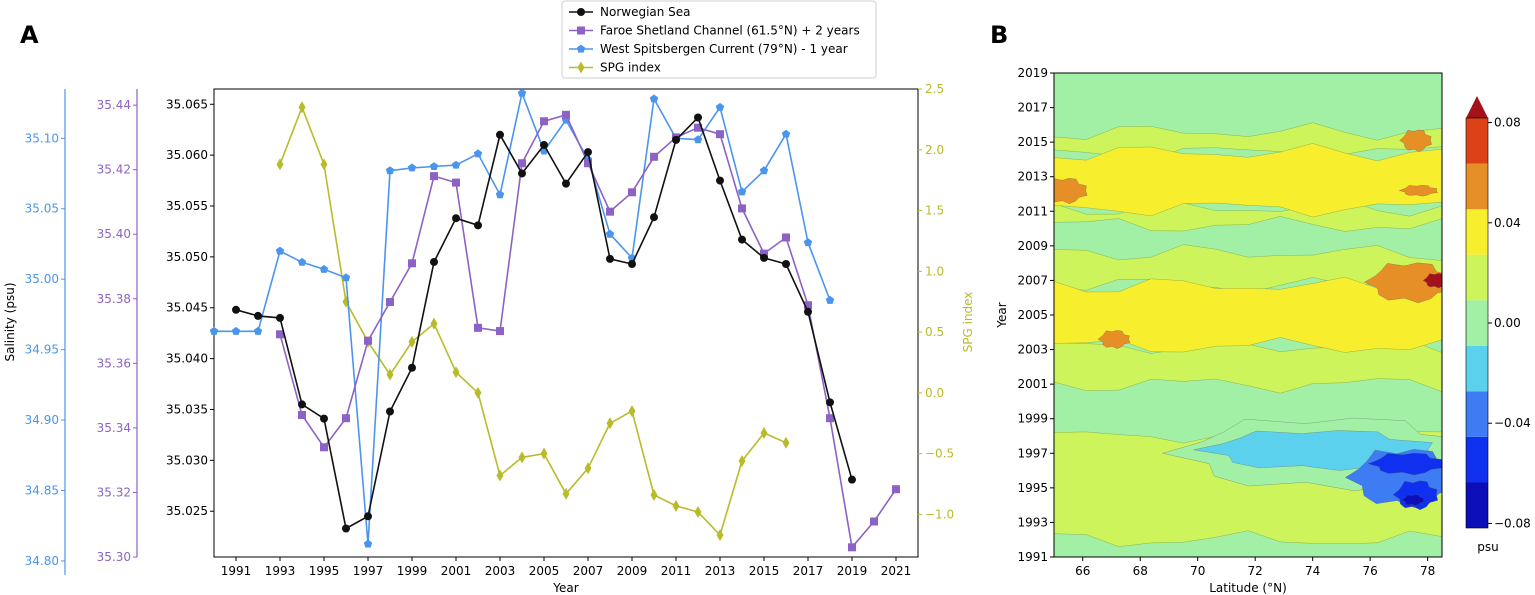 This screenshot has width=1535, height=595. What do you see at coordinates (1032, 211) in the screenshot?
I see `y-tick-label-b: 2011` at bounding box center [1032, 211].